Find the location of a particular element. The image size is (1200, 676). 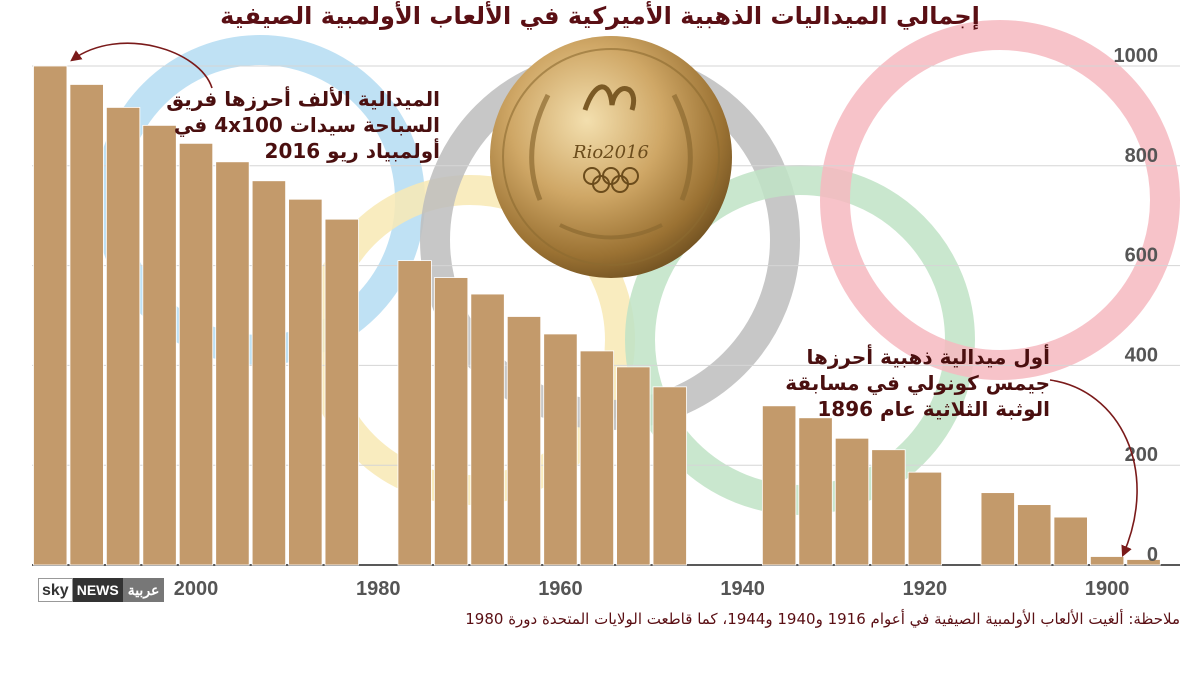

bar-1948 is located at coordinates (669, 476).